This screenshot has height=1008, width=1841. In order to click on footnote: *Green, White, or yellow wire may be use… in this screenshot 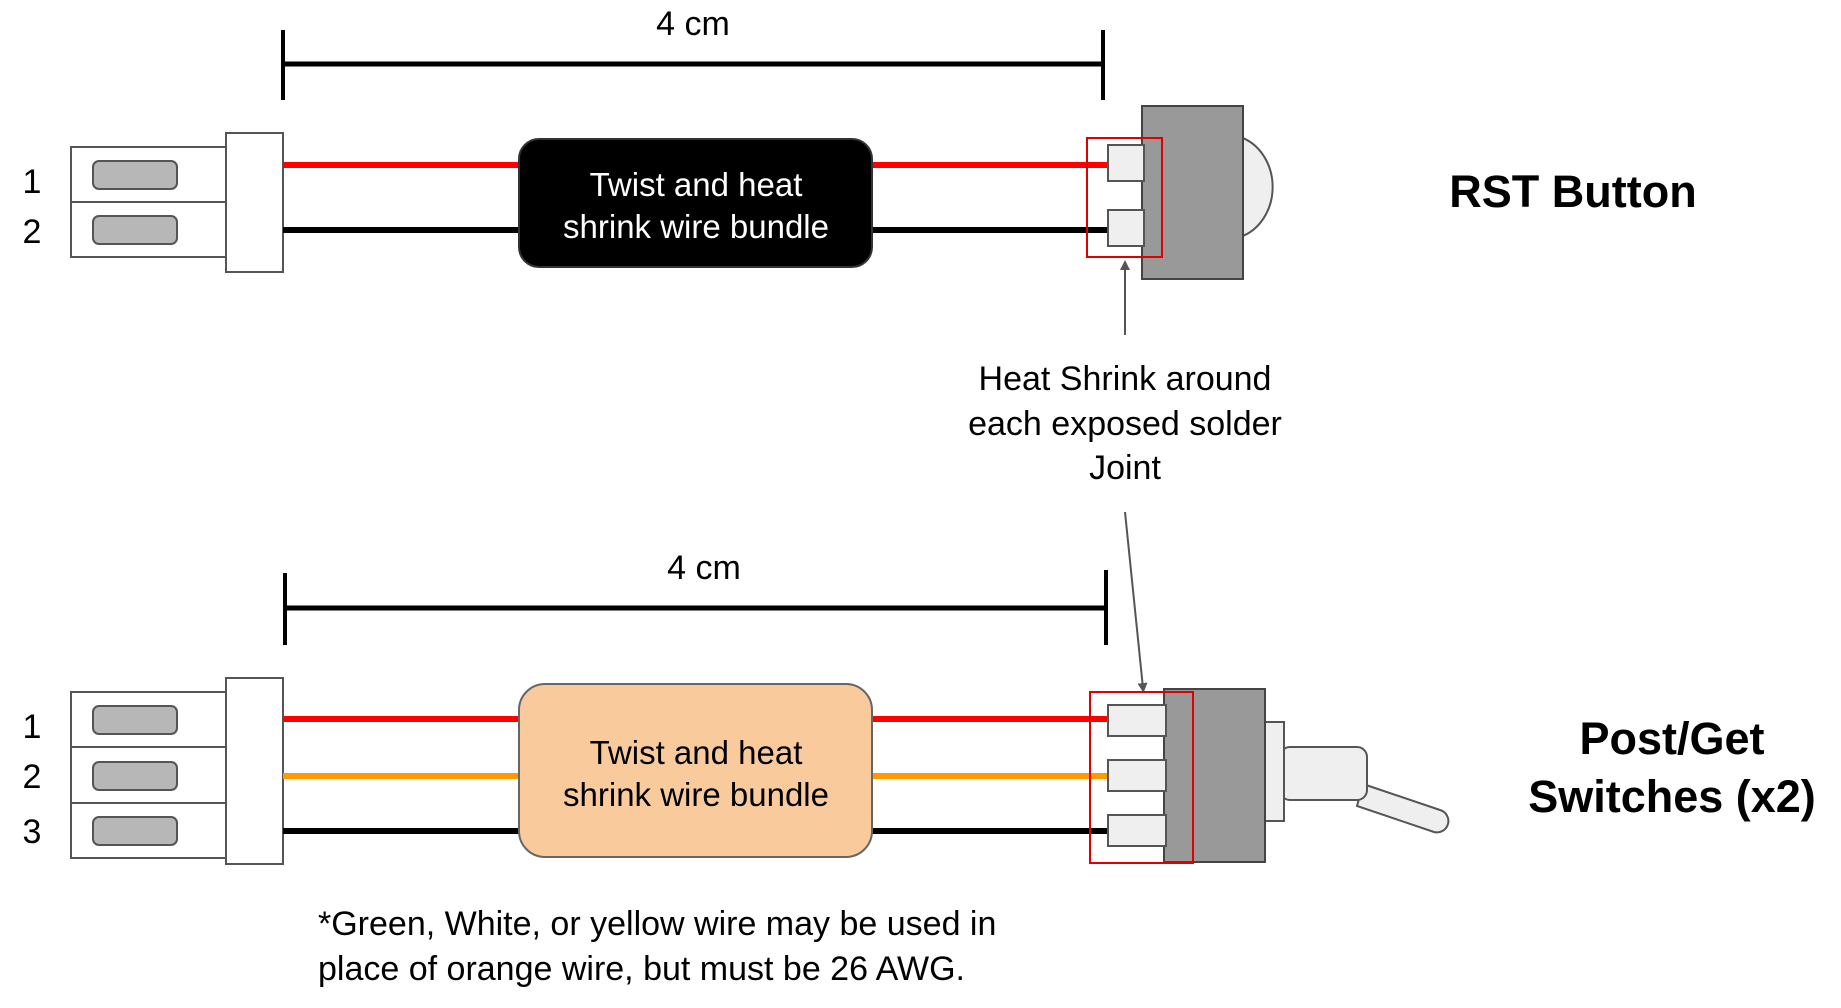, I will do `click(657, 946)`.